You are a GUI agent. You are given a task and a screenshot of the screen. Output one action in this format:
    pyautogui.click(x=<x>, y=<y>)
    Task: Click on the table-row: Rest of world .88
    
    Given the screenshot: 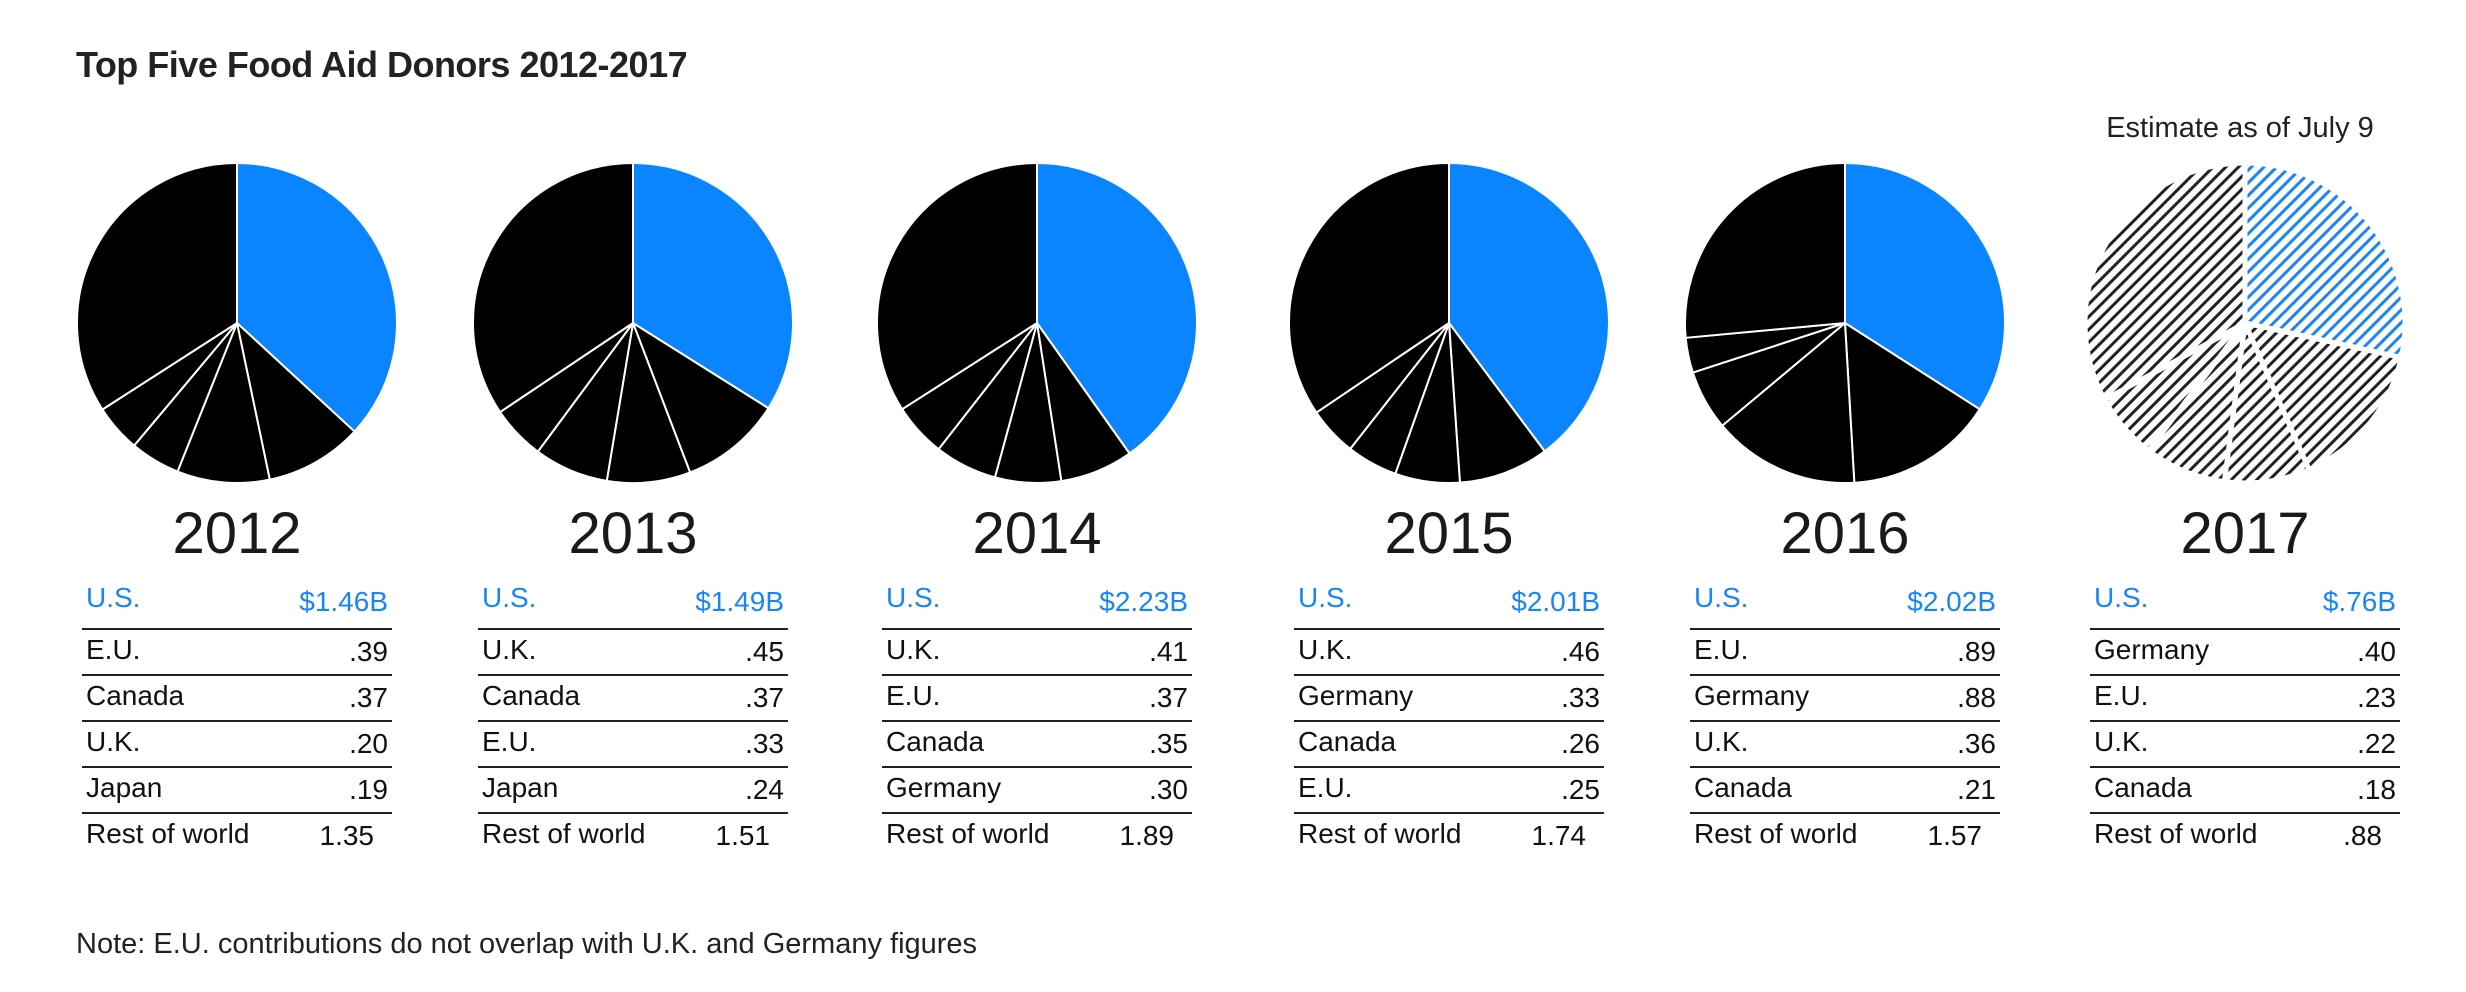 What is the action you would take?
    pyautogui.click(x=2245, y=835)
    